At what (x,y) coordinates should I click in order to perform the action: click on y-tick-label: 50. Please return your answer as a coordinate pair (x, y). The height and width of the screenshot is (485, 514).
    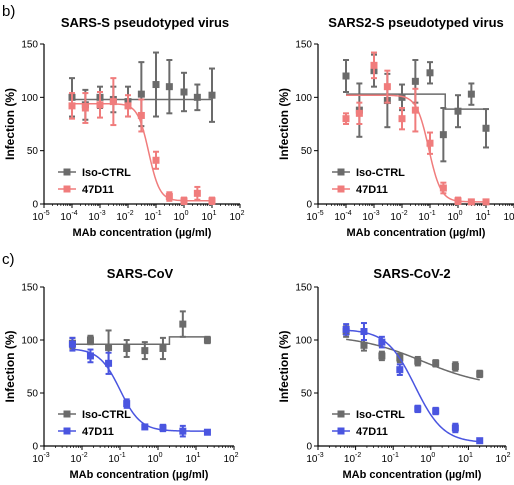
    Looking at the image, I should click on (307, 394).